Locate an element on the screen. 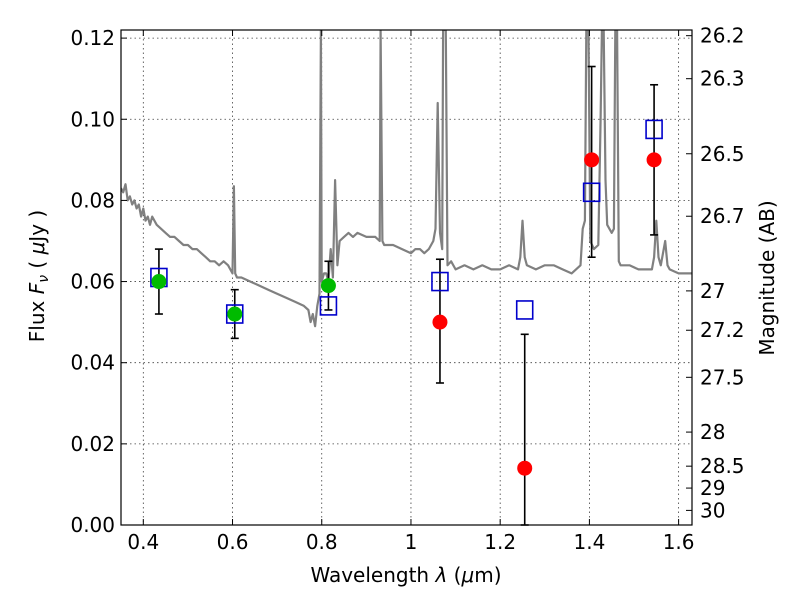 The width and height of the screenshot is (800, 600). x-tick-label: 0.6 is located at coordinates (233, 542).